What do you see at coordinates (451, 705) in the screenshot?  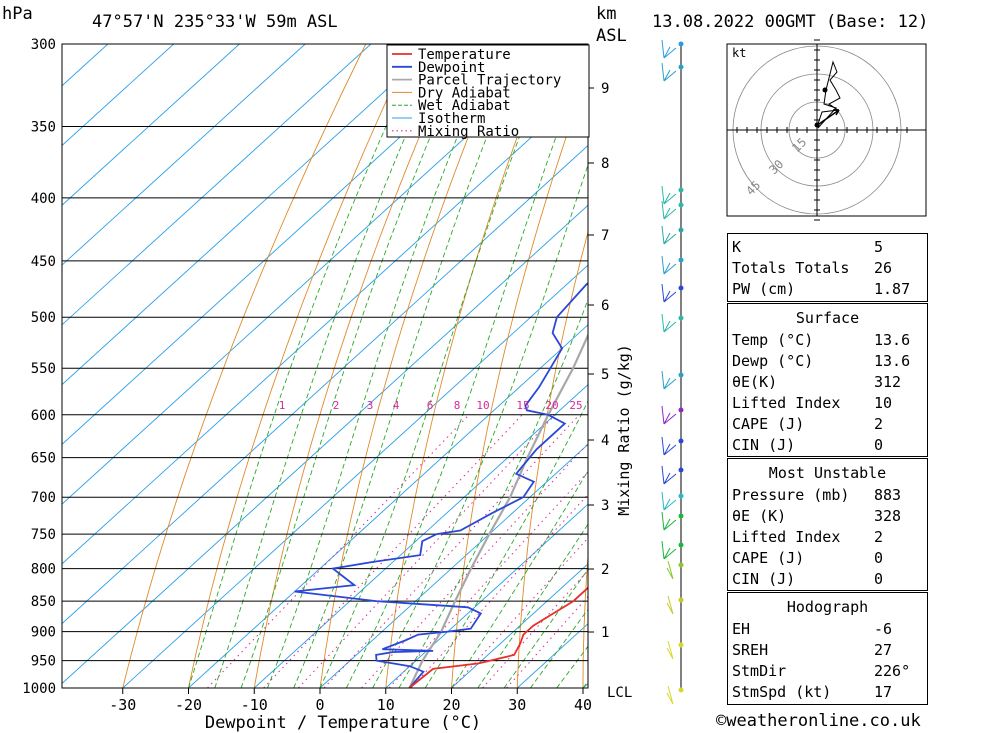 I see `x-tick-label: 20` at bounding box center [451, 705].